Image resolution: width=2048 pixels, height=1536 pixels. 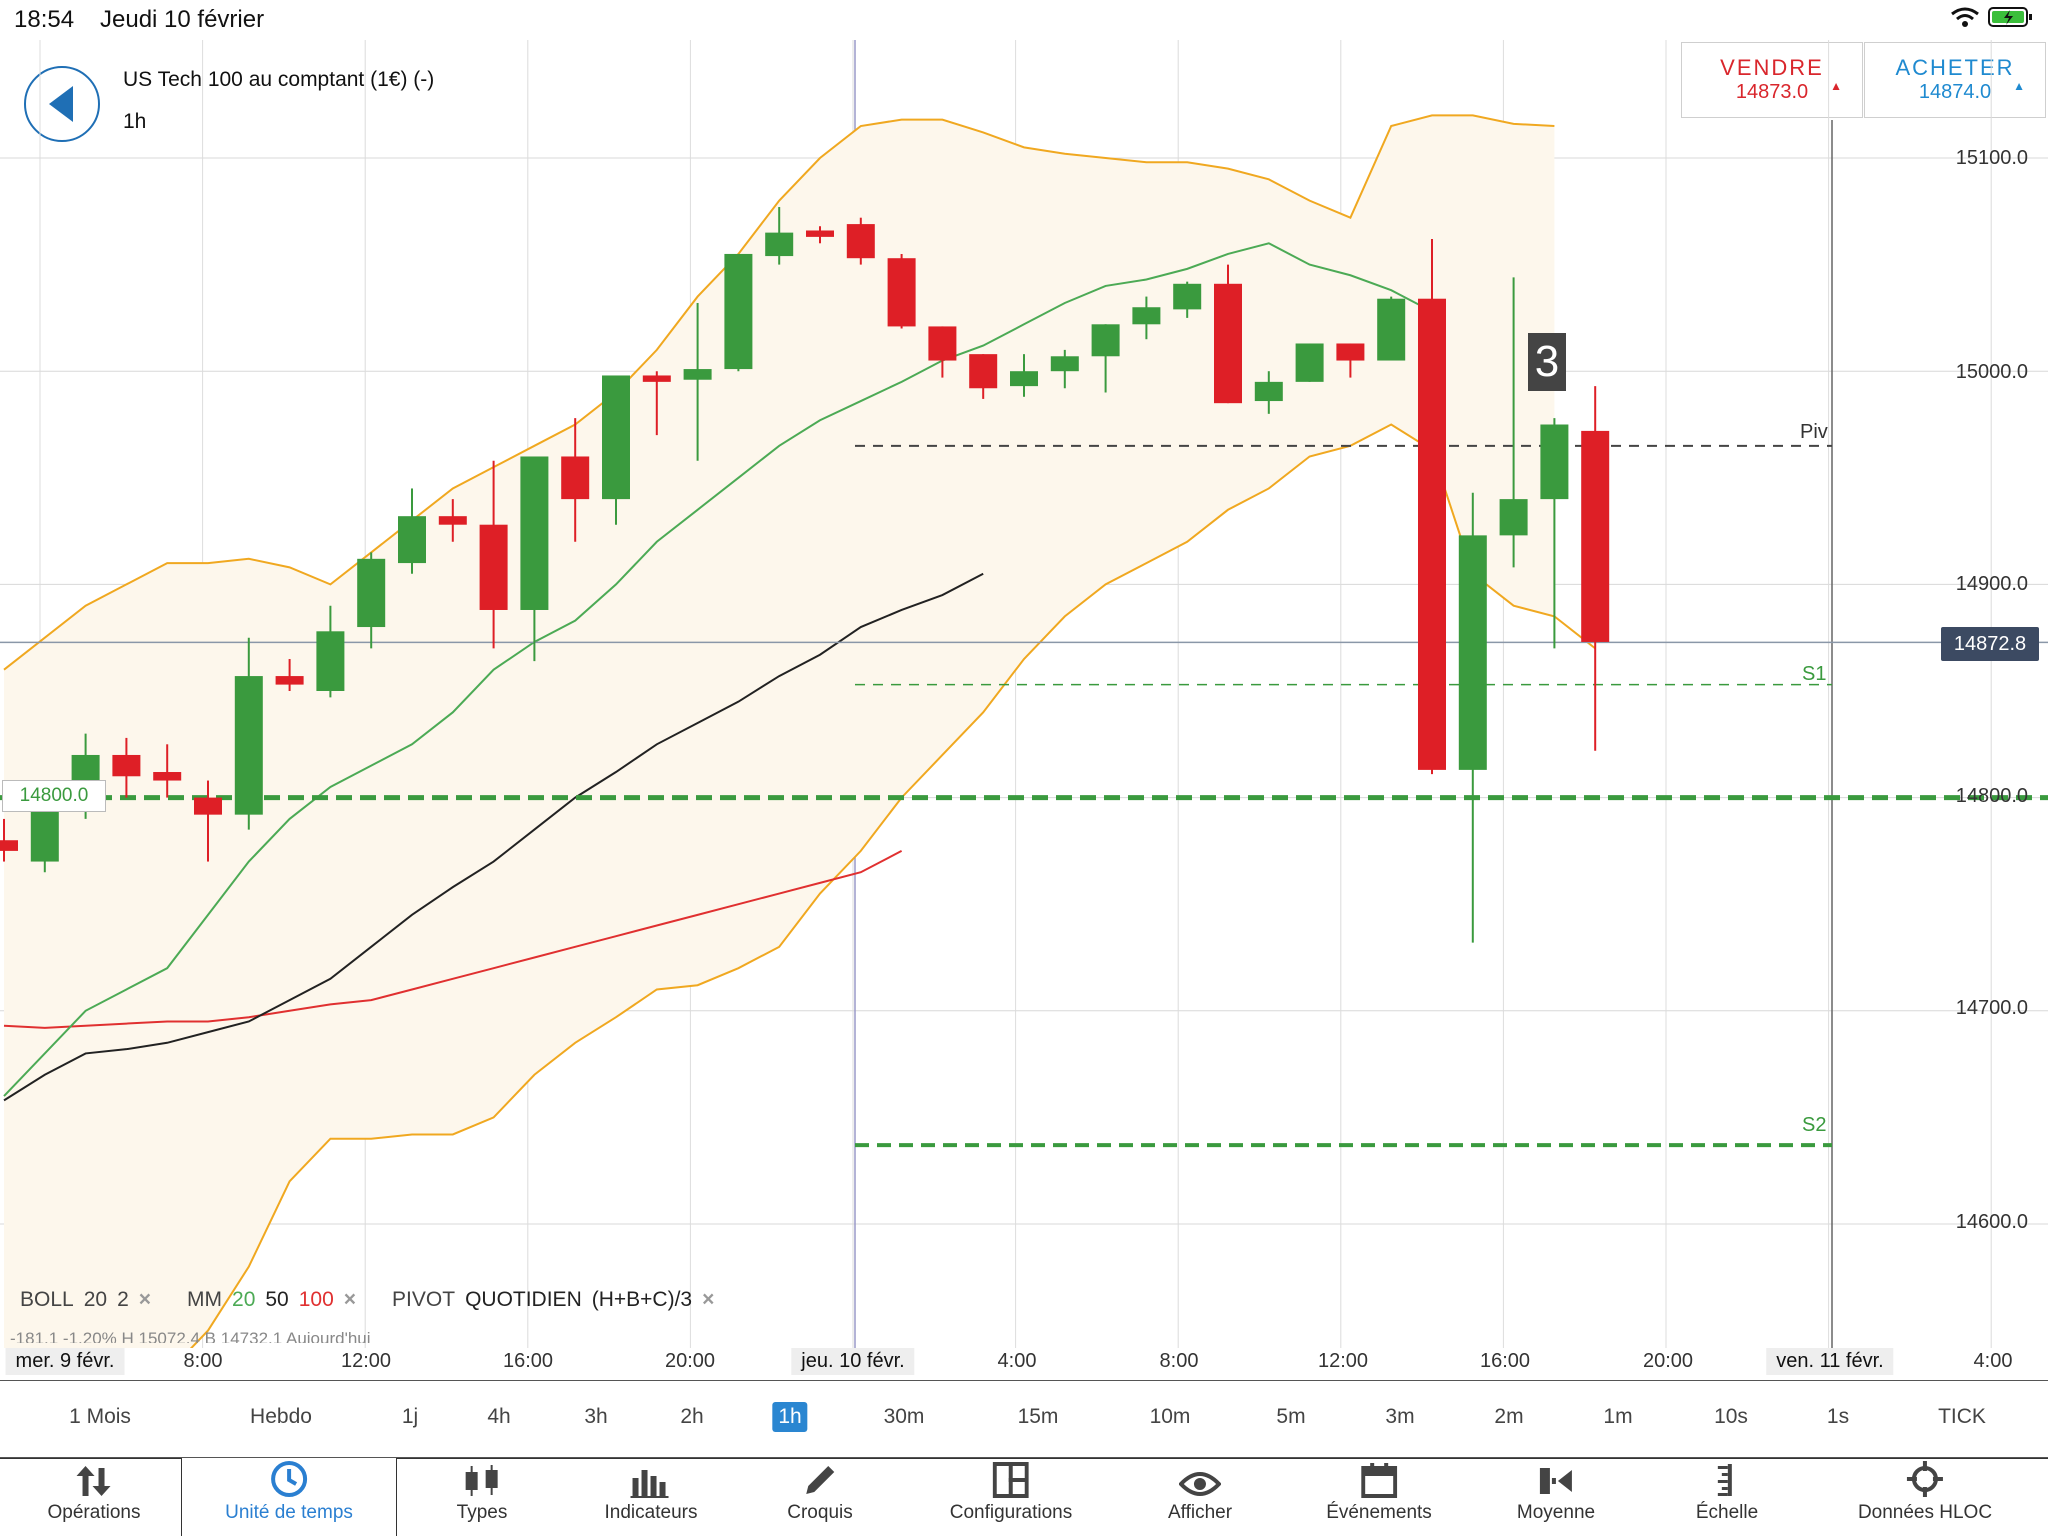 What do you see at coordinates (289, 1497) in the screenshot?
I see `tool-timeframe: Unité de temps` at bounding box center [289, 1497].